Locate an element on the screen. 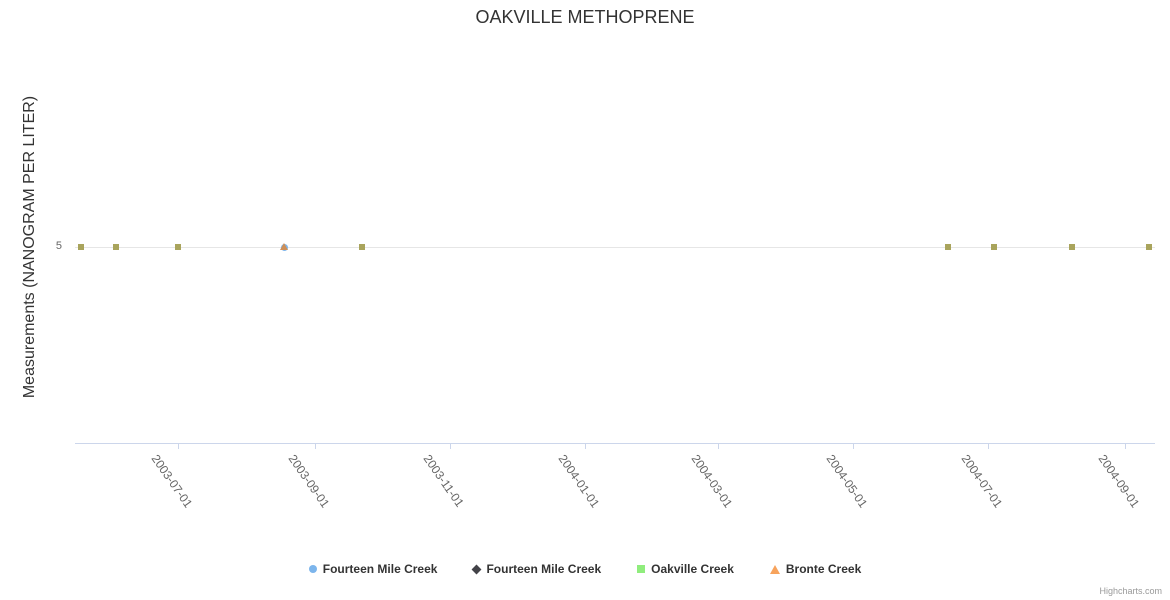 Image resolution: width=1170 pixels, height=600 pixels. x-axis-tick-label: 2004-09-01 is located at coordinates (1119, 481).